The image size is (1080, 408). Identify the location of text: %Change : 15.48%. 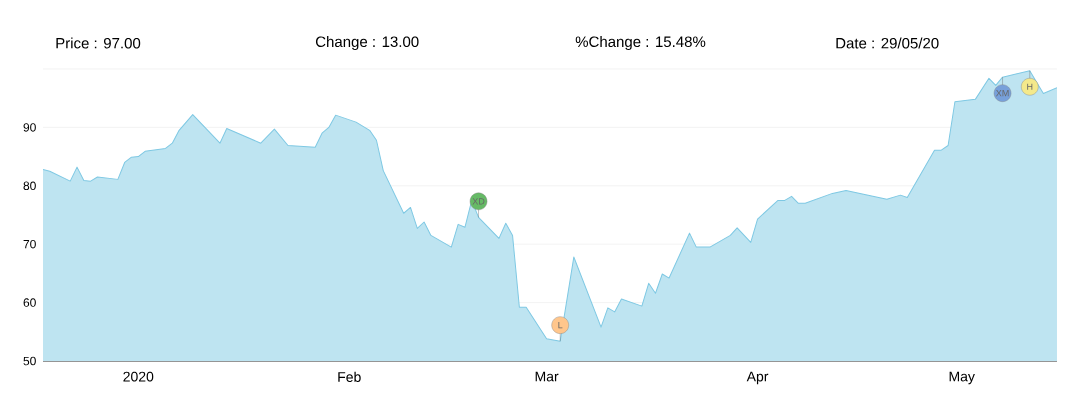
(640, 43).